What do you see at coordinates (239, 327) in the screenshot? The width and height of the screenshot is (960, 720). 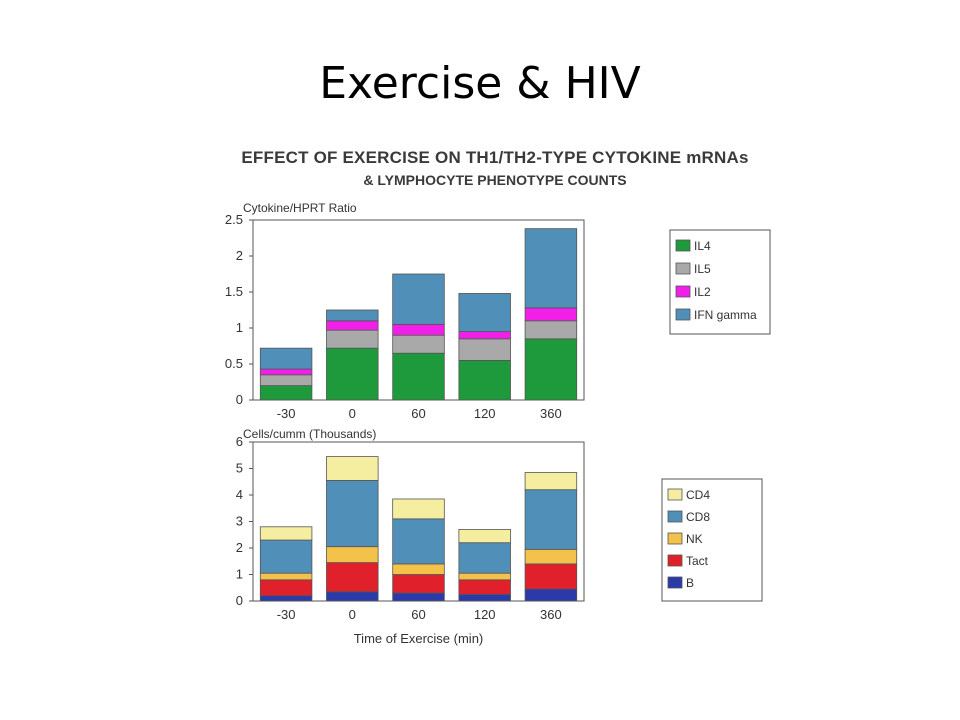 I see `cytokine-y-tick-label: 1` at bounding box center [239, 327].